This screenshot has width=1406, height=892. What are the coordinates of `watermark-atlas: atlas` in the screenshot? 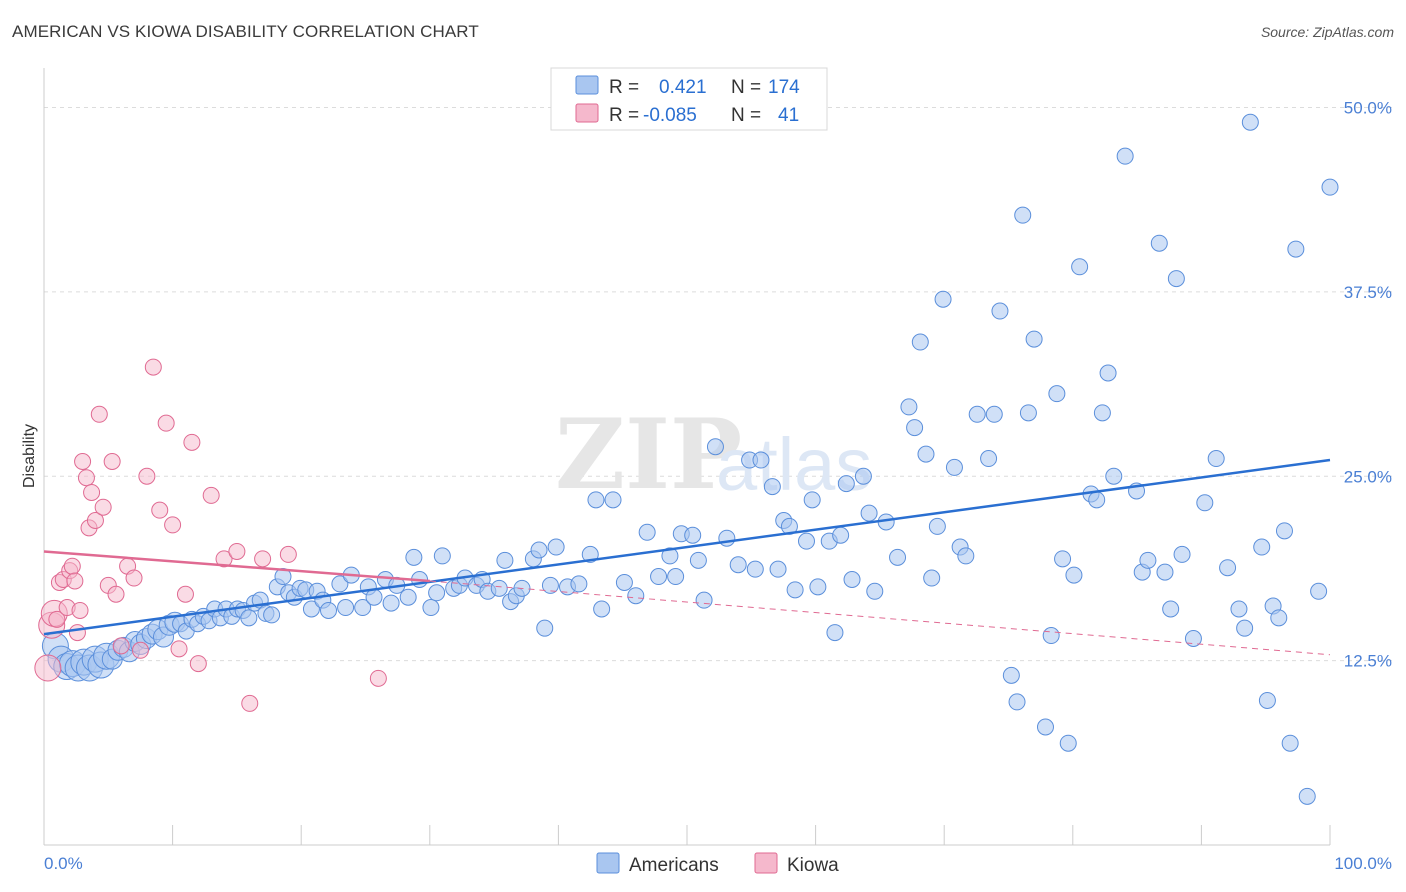 It's located at (794, 464).